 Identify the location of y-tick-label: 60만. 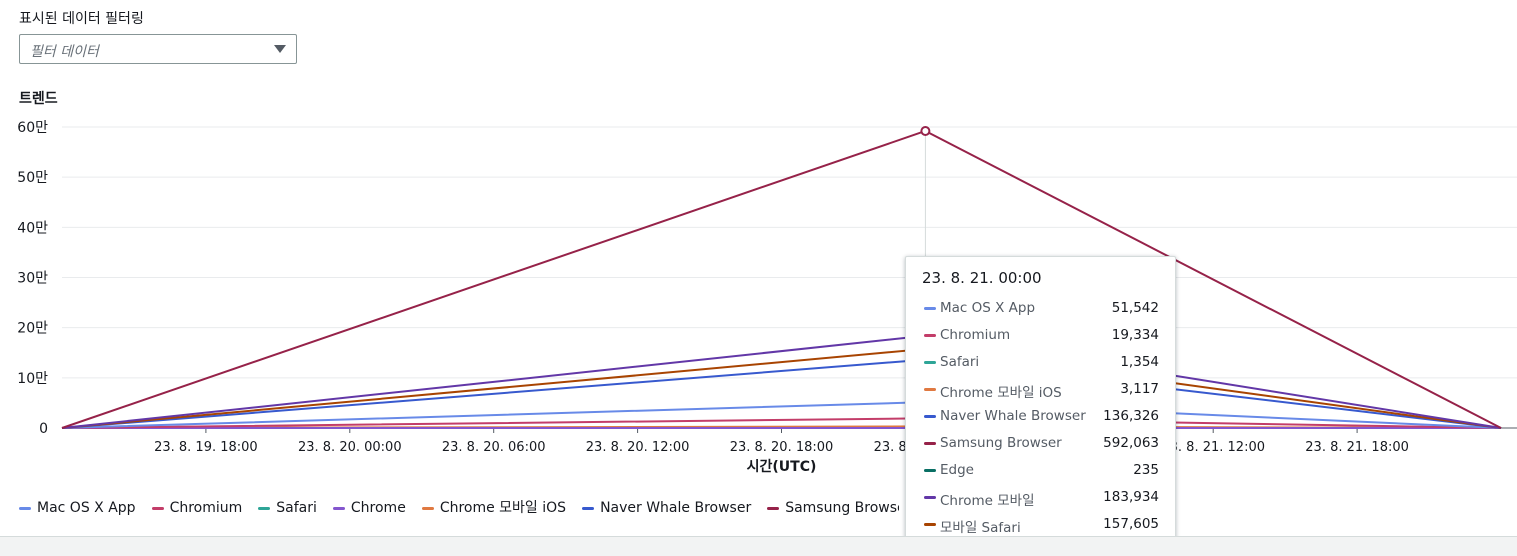
(32, 128).